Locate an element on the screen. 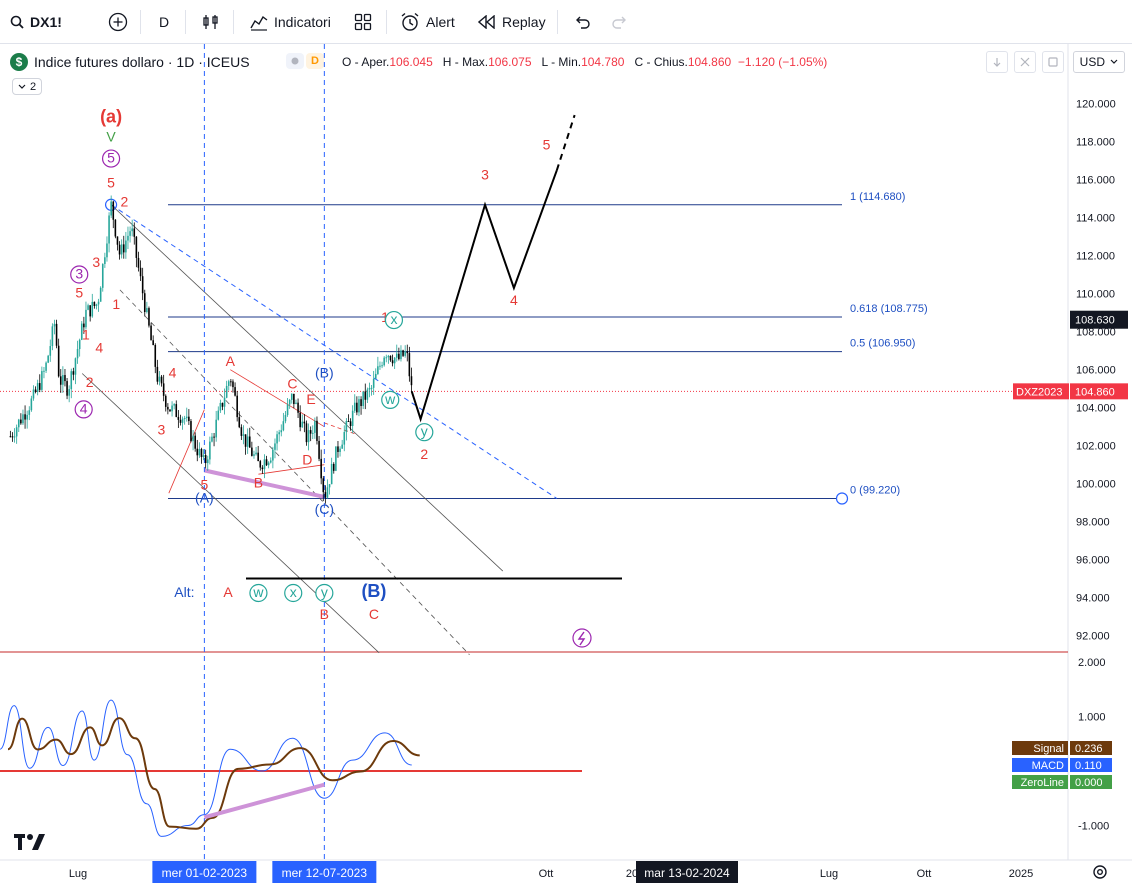 The height and width of the screenshot is (893, 1132). maximize-pane-button is located at coordinates (1053, 62).